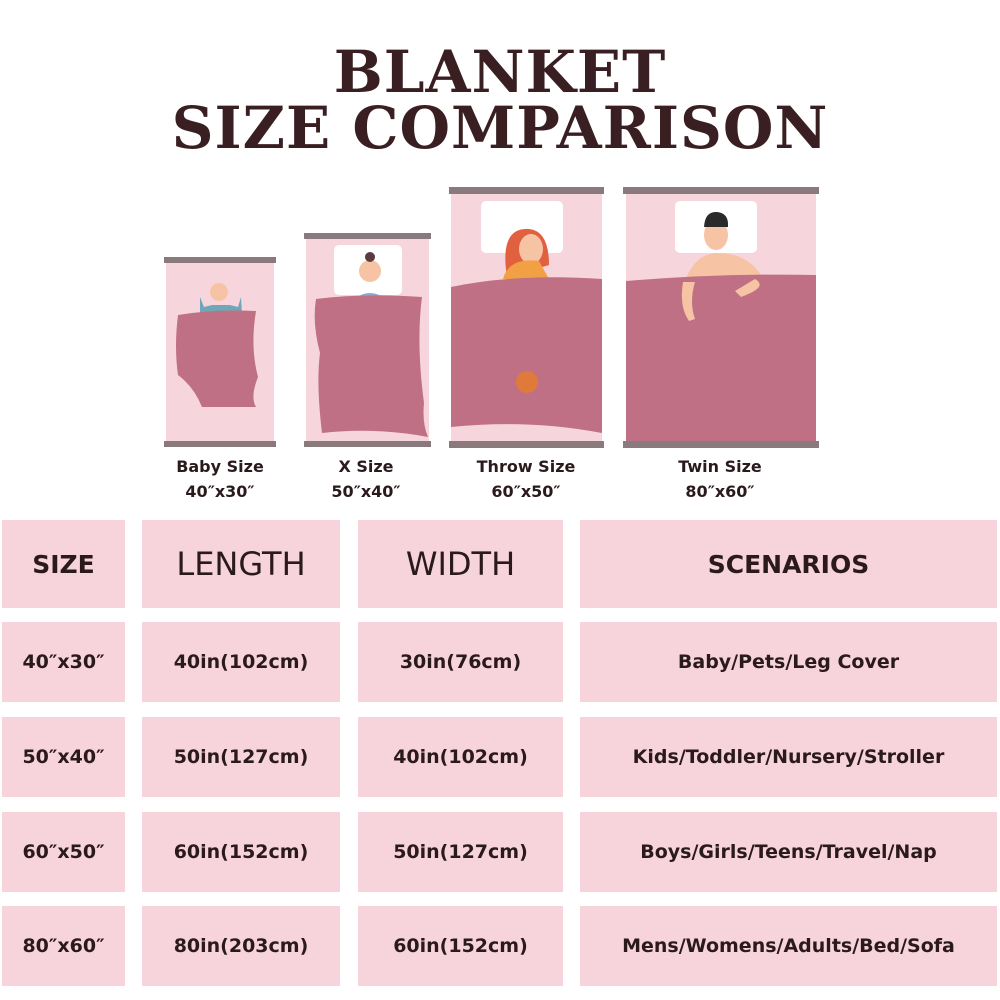 The height and width of the screenshot is (1000, 1000). What do you see at coordinates (526, 317) in the screenshot?
I see `throw-blanket-illustration` at bounding box center [526, 317].